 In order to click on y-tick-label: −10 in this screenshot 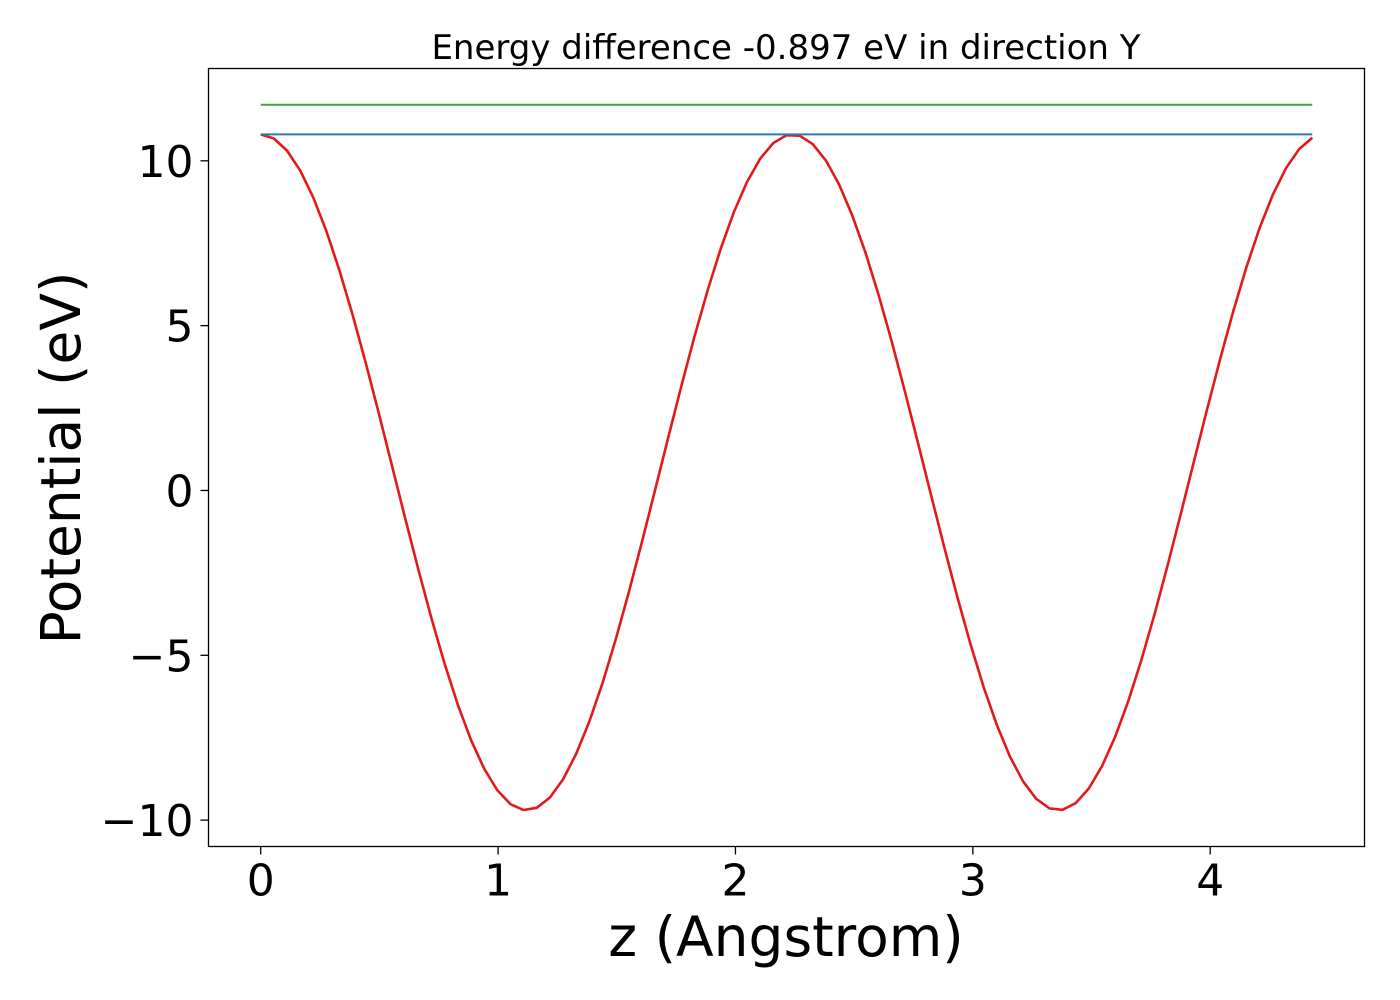, I will do `click(147, 821)`.